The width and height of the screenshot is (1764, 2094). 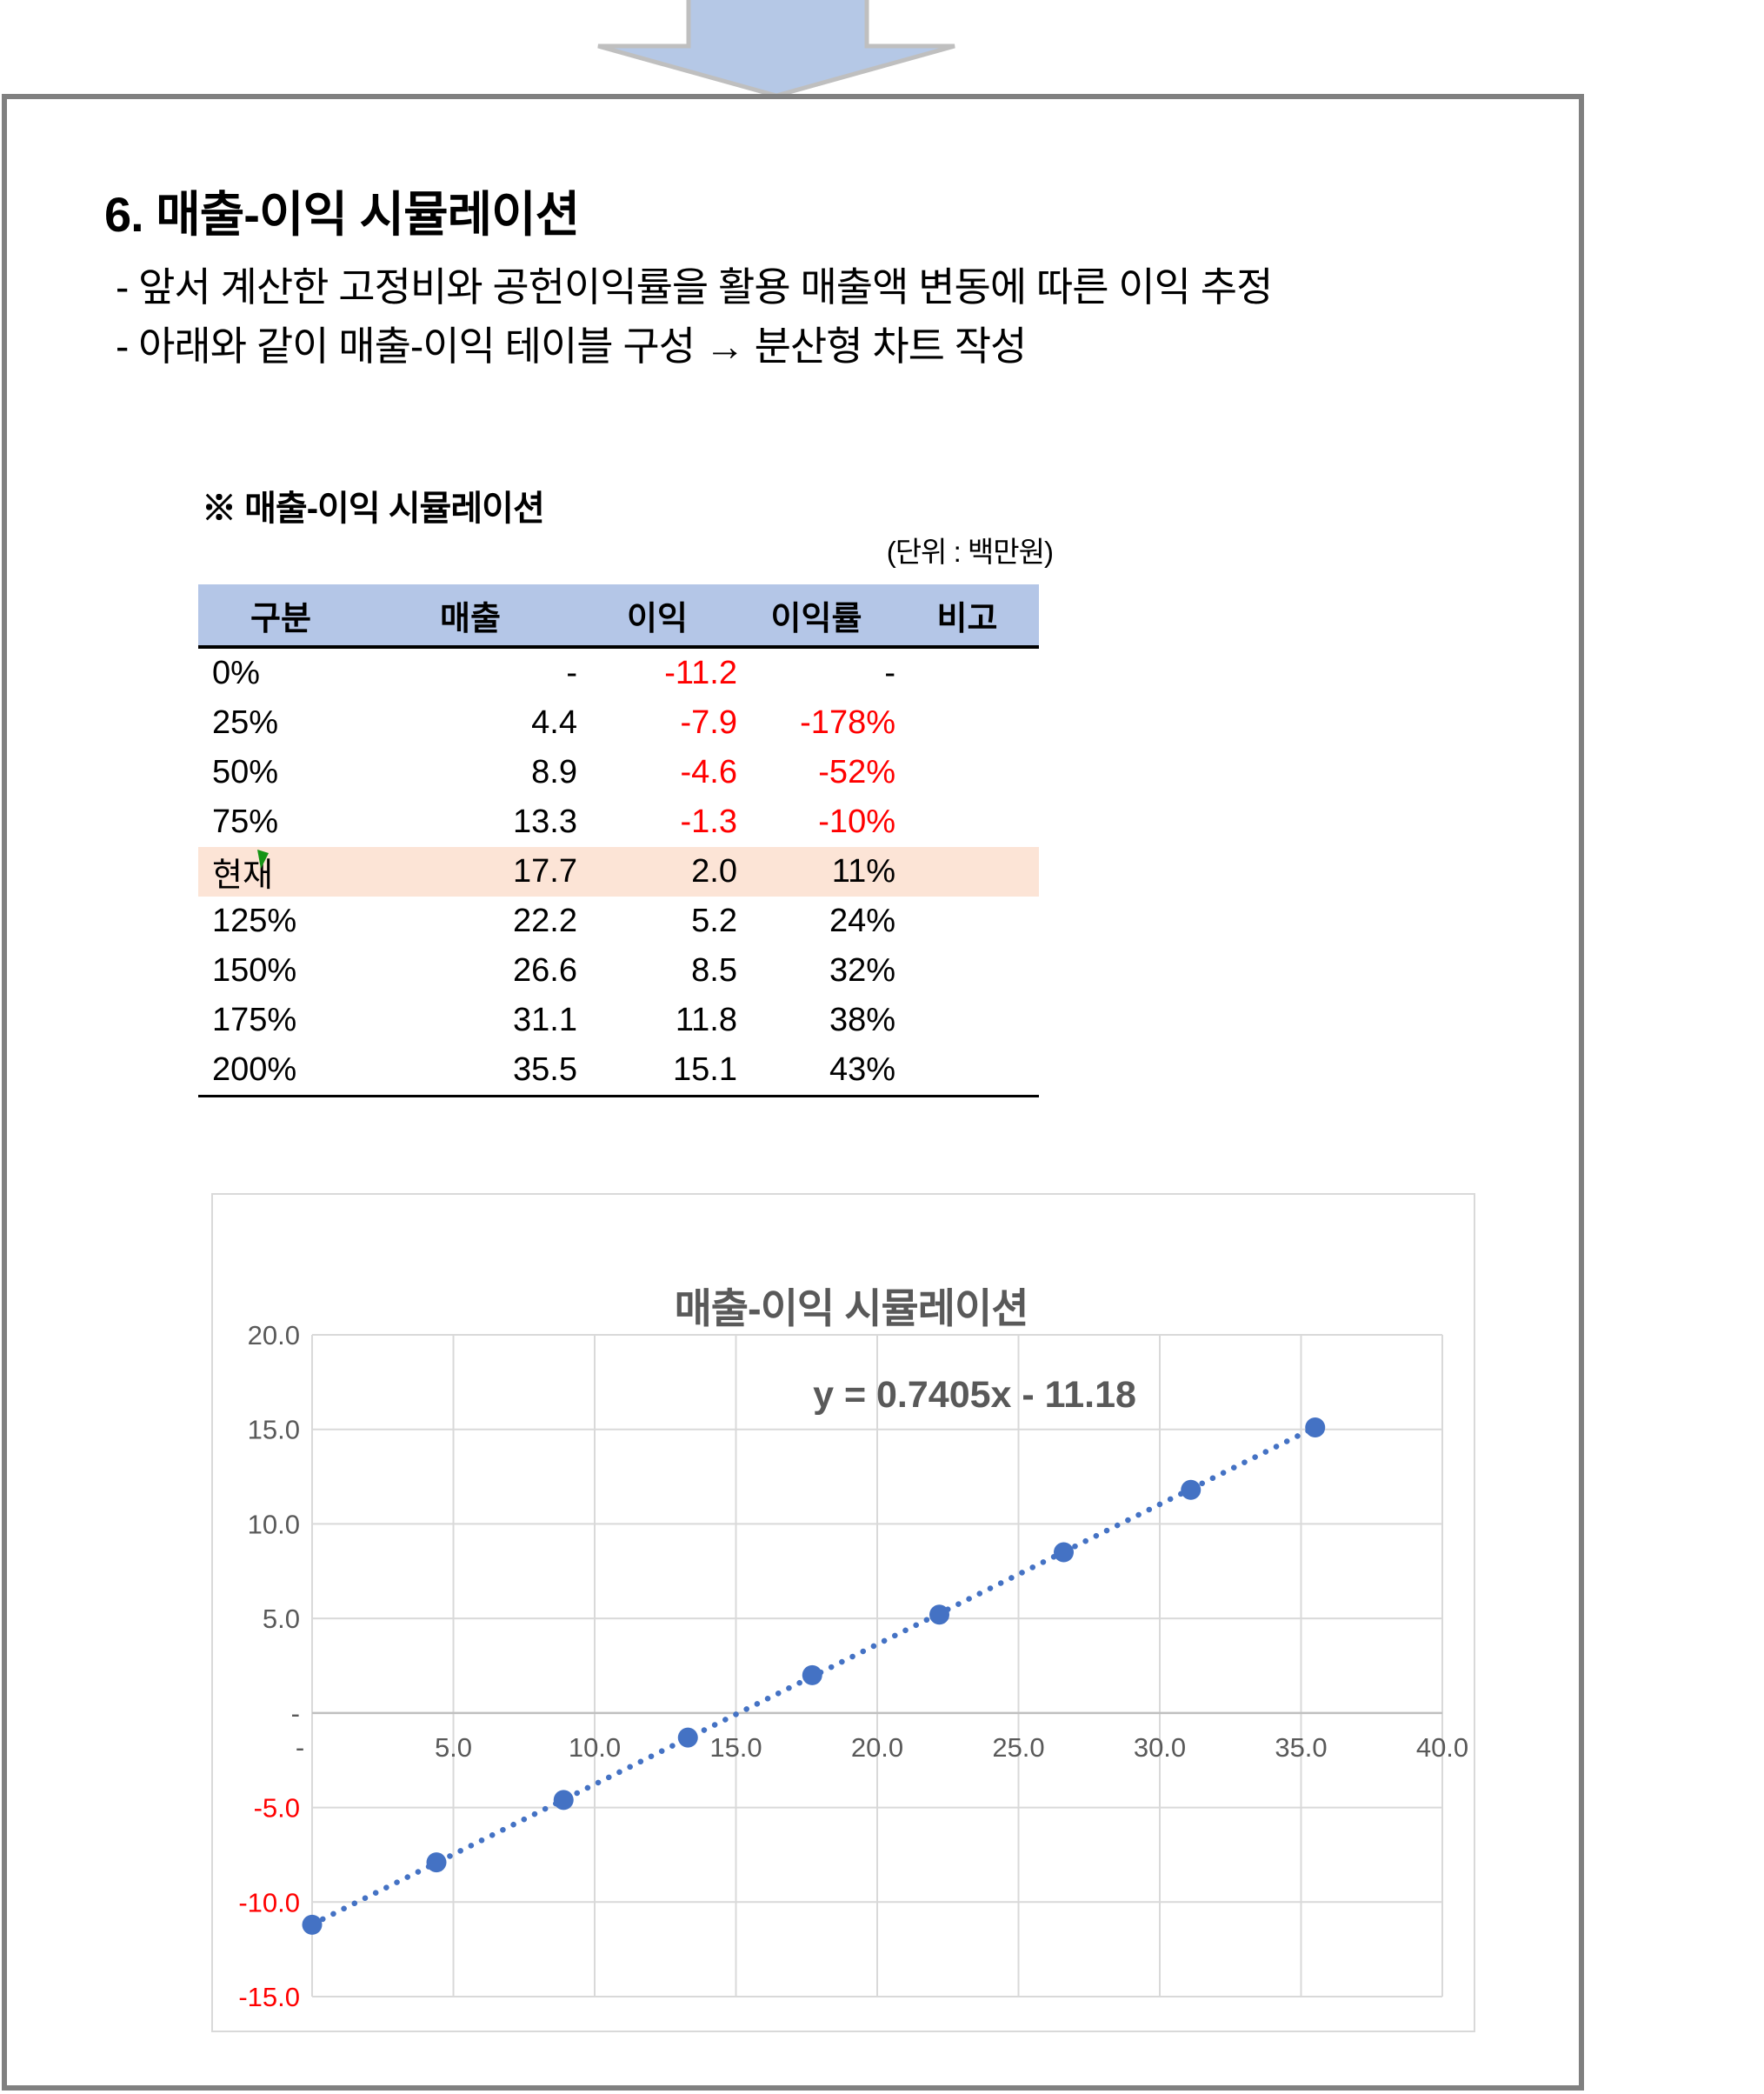 What do you see at coordinates (877, 1747) in the screenshot?
I see `x-axis-tick-label: 20.0` at bounding box center [877, 1747].